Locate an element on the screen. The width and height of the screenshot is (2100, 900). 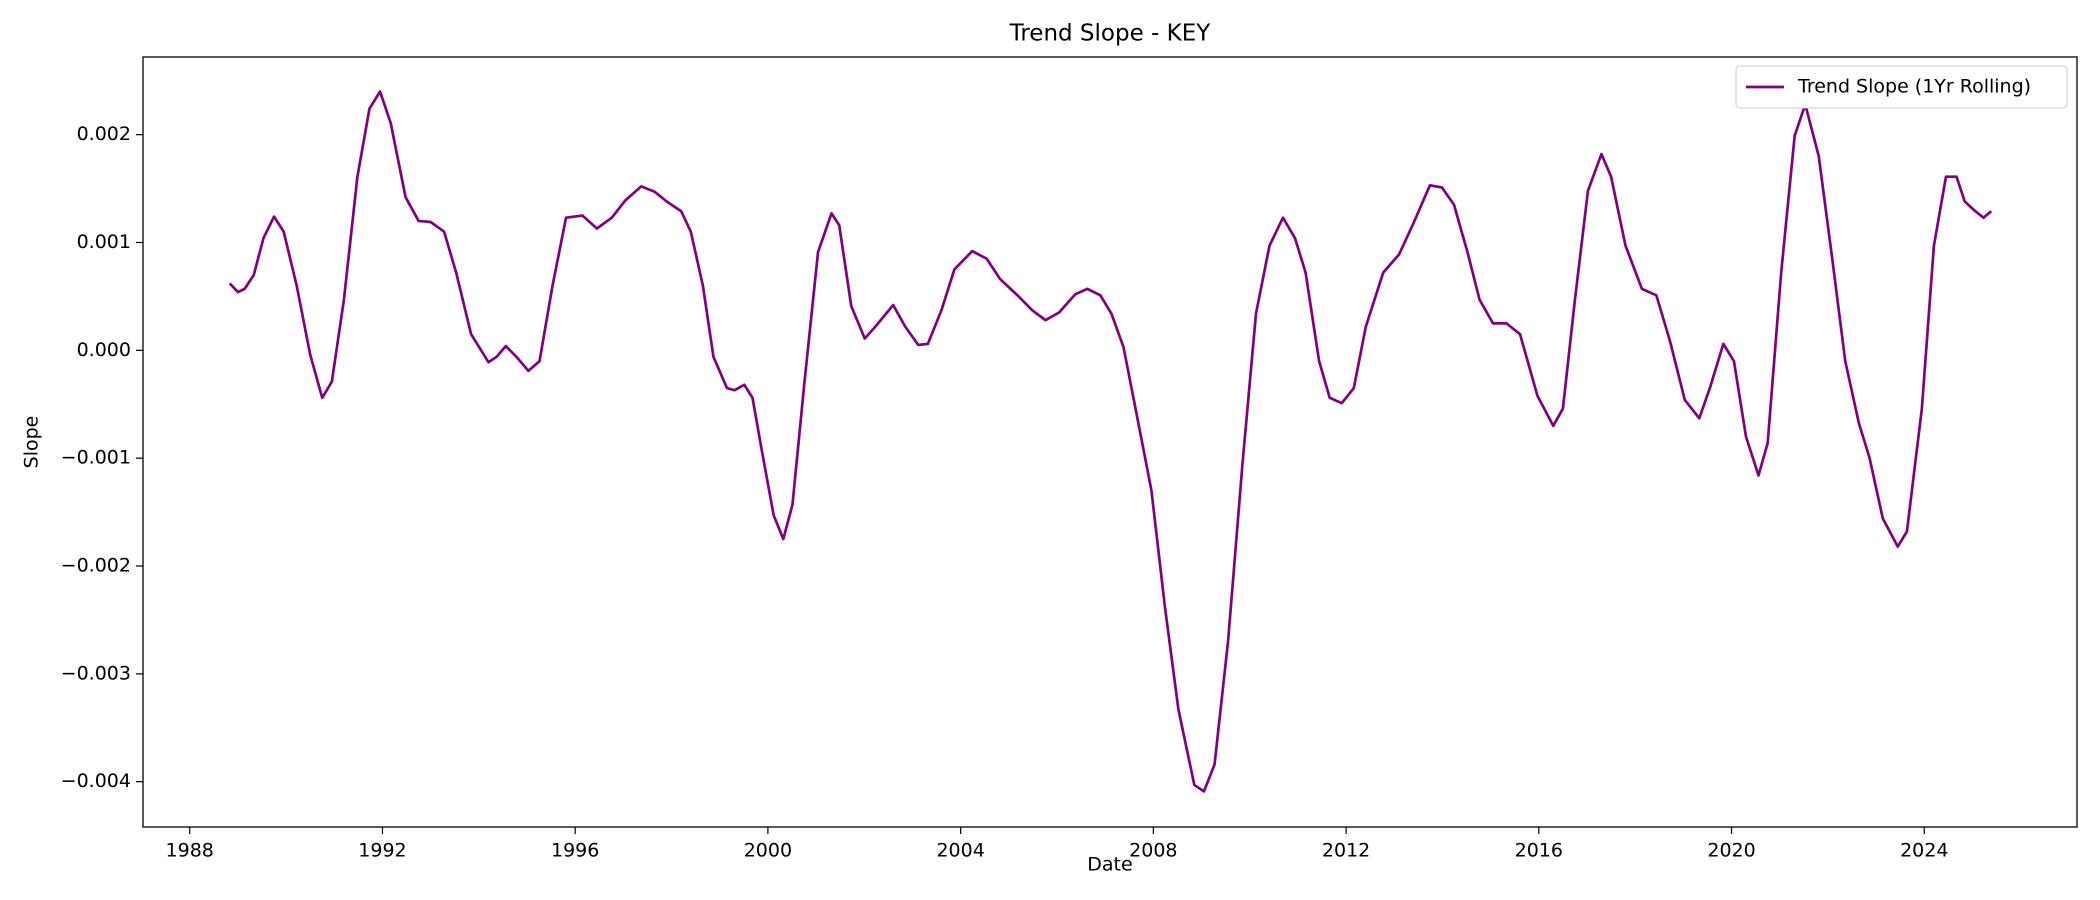
y-tick-label: −0.002 is located at coordinates (96, 566).